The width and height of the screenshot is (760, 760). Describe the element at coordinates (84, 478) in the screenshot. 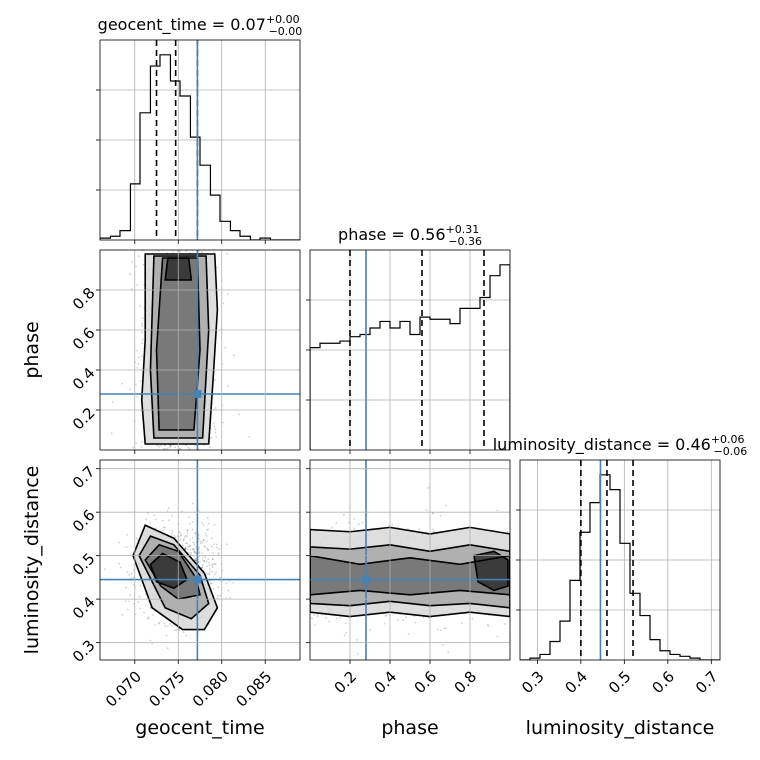

I see `tick-label-luminosity_distance: 0.7` at that location.